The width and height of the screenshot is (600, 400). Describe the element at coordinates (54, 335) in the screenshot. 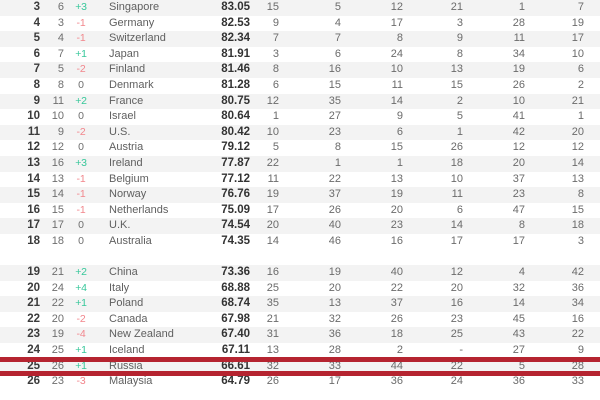

I see `cell-previous-rank: 19` at that location.